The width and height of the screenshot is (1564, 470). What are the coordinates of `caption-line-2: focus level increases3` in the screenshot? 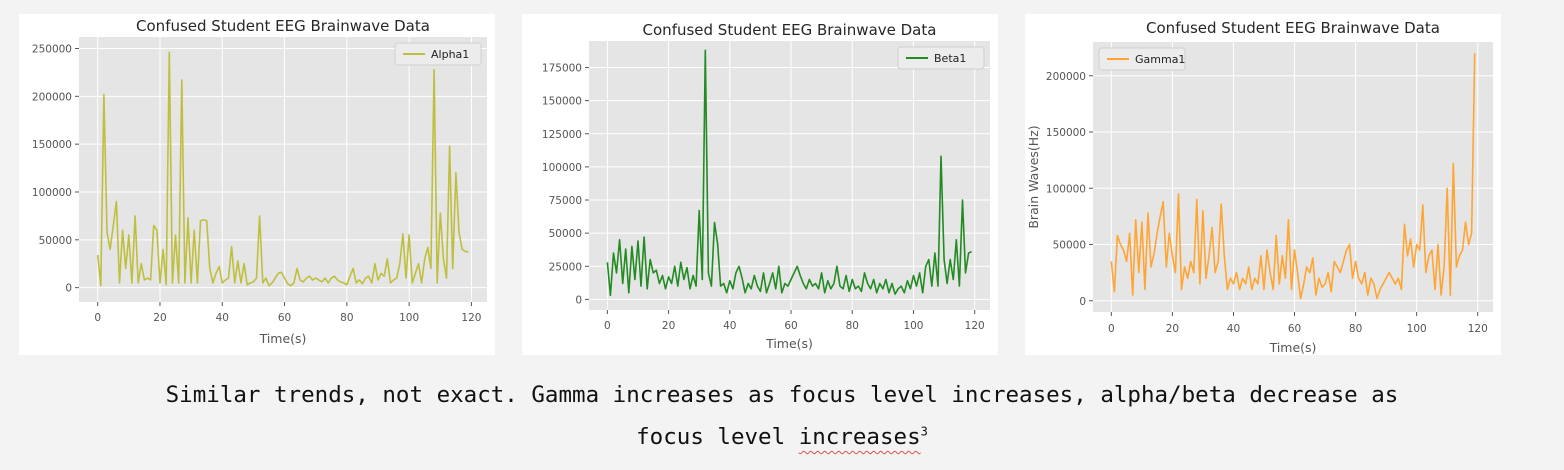 It's located at (782, 437).